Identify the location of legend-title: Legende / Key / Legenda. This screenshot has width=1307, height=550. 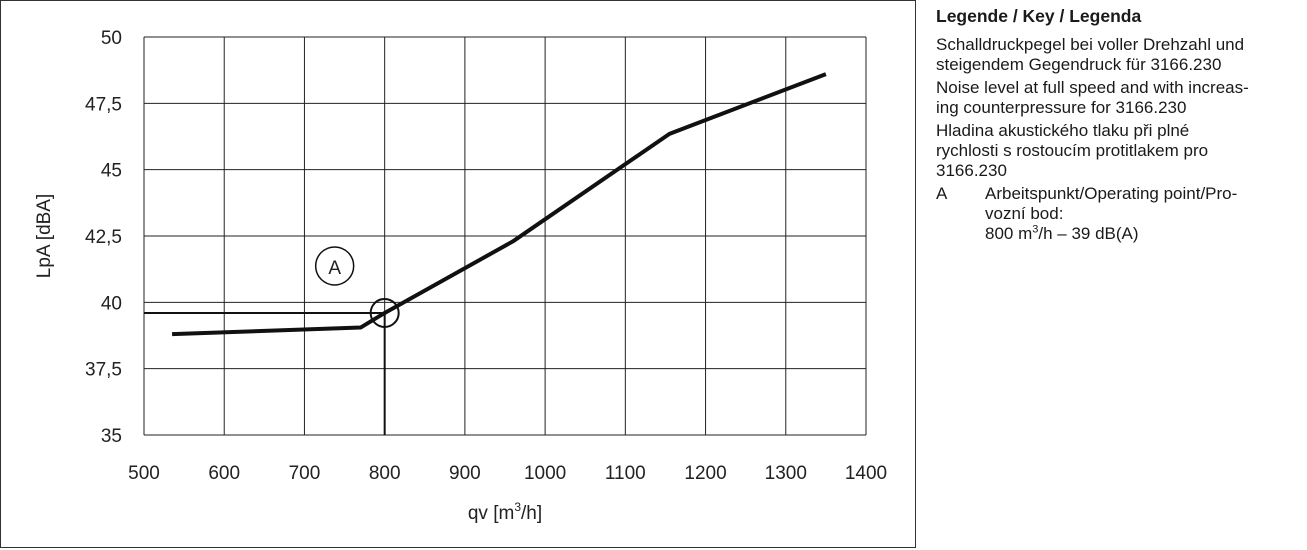
(1039, 16).